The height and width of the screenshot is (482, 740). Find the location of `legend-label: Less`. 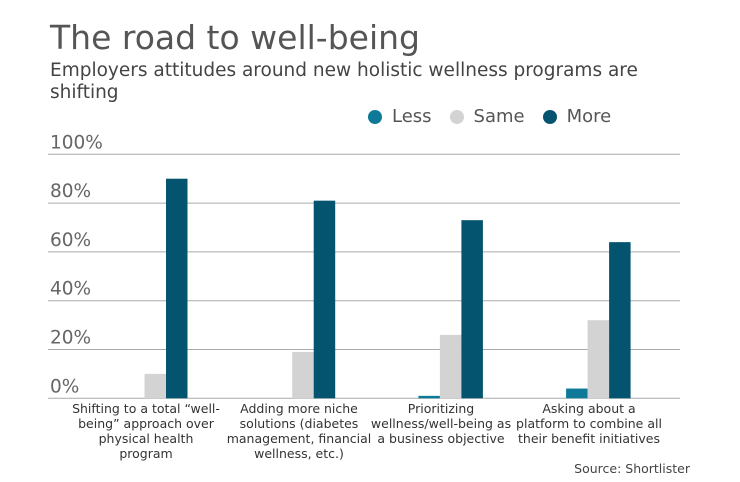

legend-label: Less is located at coordinates (412, 116).